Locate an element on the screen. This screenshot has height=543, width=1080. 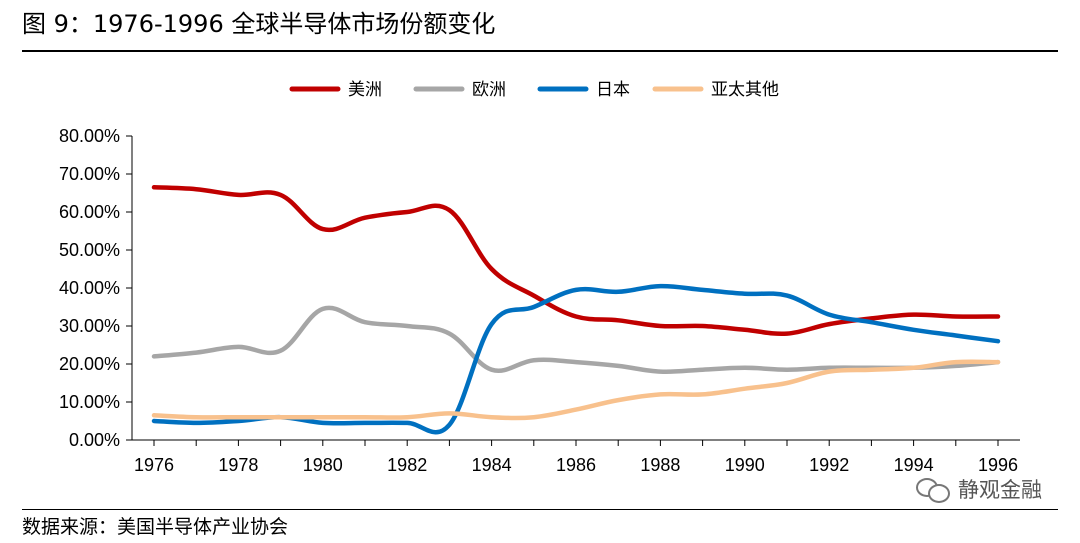
y-tick-label: 40.00% is located at coordinates (89, 288).